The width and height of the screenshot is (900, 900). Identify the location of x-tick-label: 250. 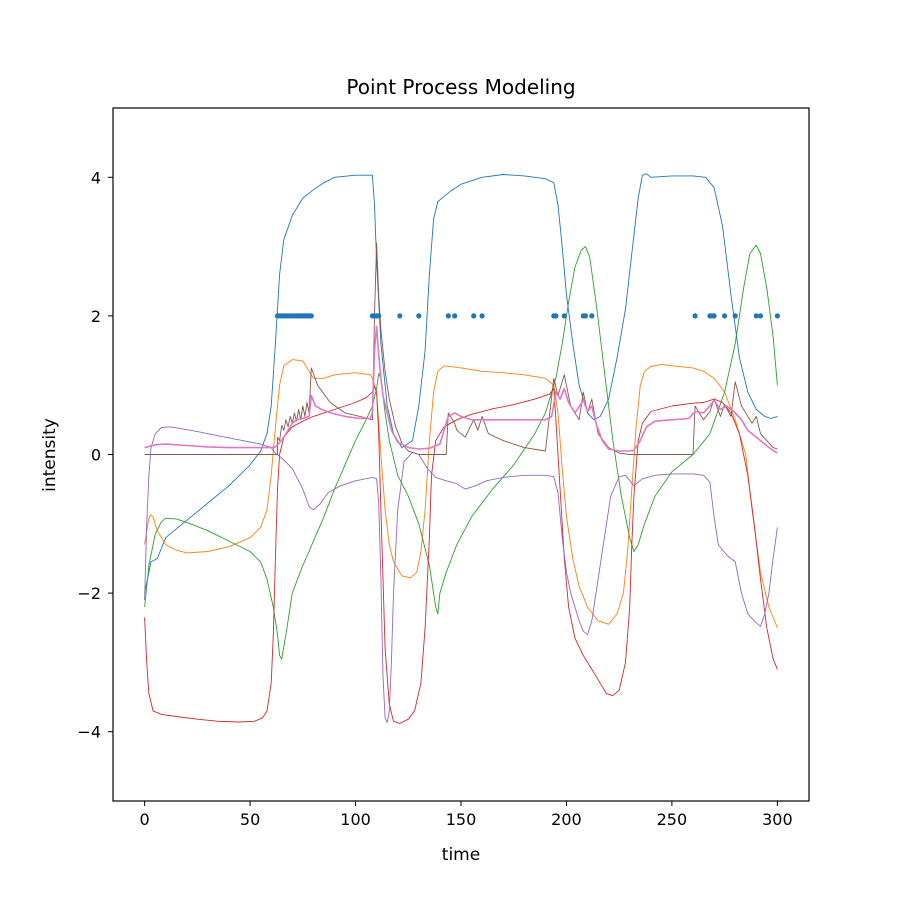
(672, 819).